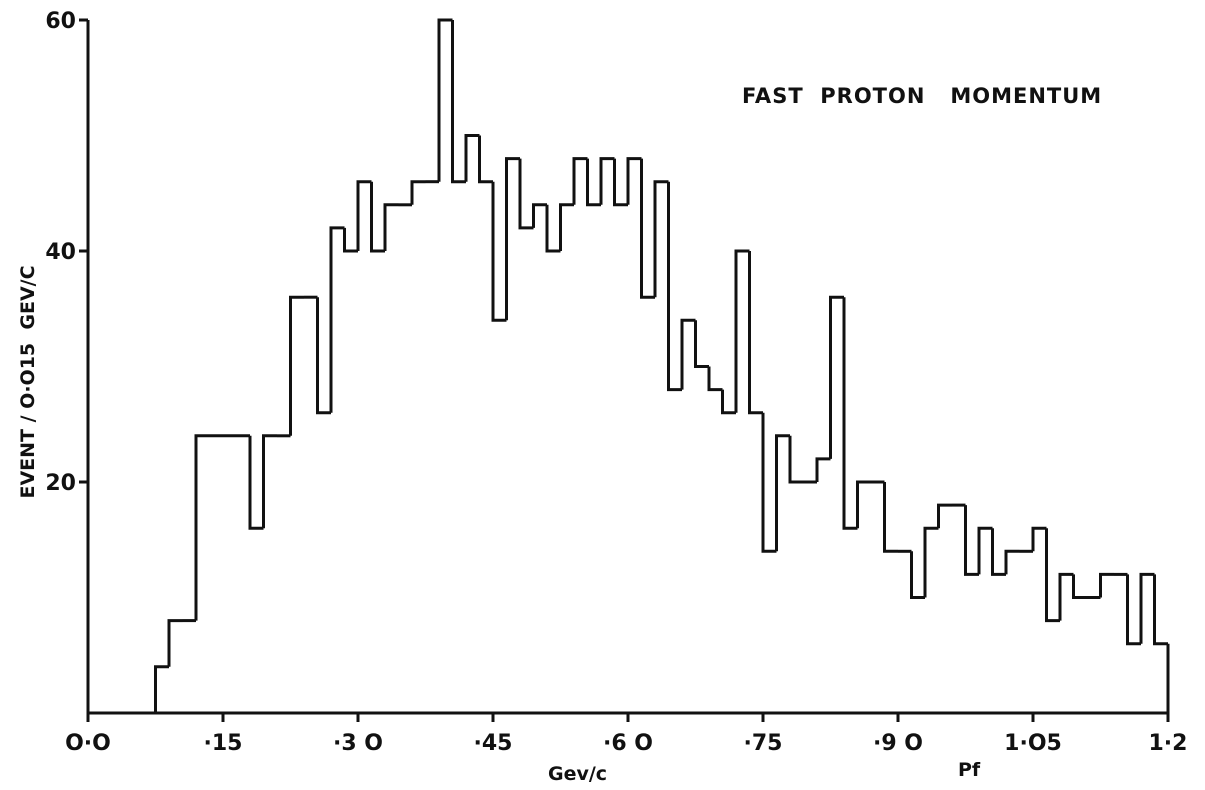 This screenshot has width=1205, height=790. I want to click on x-tick-label: ·3 O, so click(358, 743).